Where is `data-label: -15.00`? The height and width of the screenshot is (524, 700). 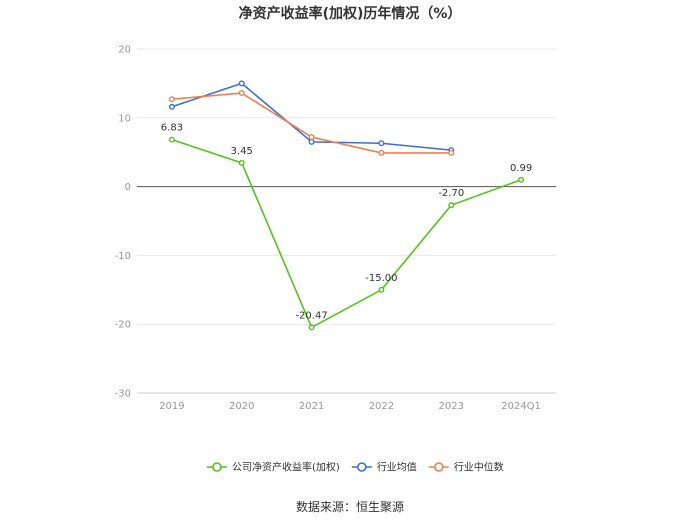
data-label: -15.00 is located at coordinates (381, 278).